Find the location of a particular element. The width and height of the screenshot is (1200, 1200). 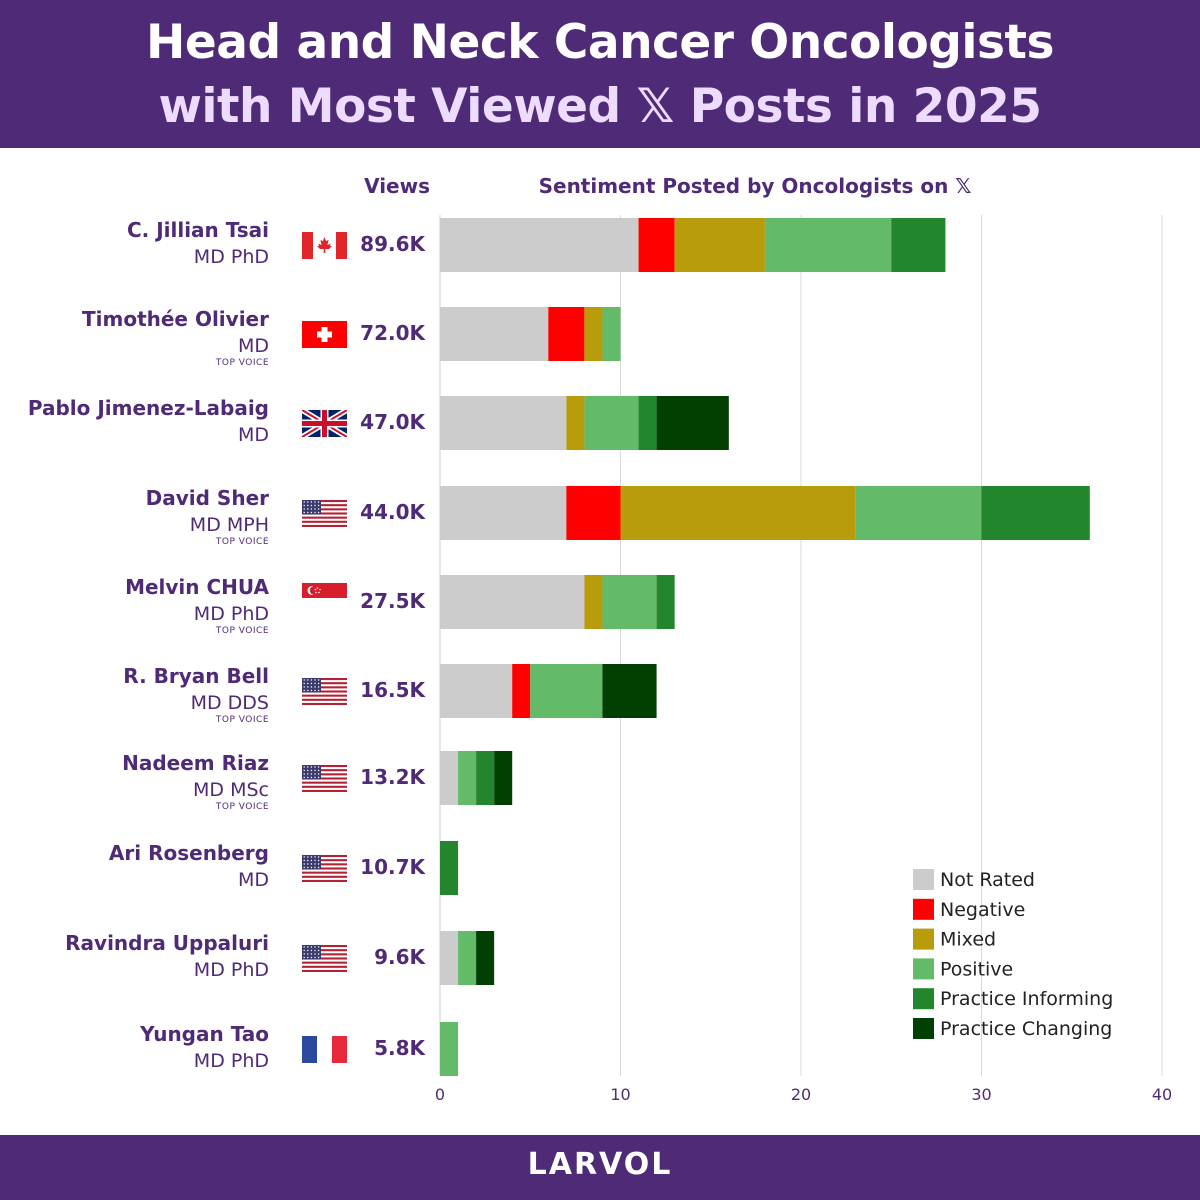

oncologist-credentials: MD MPH is located at coordinates (229, 525).